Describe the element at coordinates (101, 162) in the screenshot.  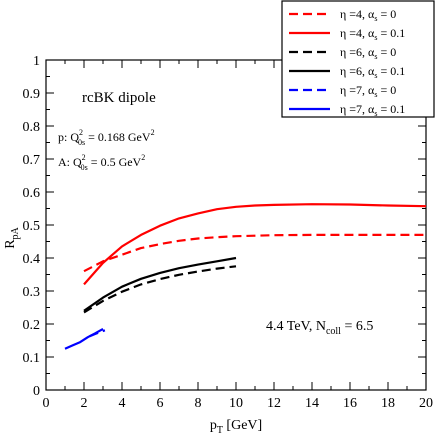
I see `nucleus-saturation-annotation: A: Q2 0s = 0.5 GeV2` at that location.